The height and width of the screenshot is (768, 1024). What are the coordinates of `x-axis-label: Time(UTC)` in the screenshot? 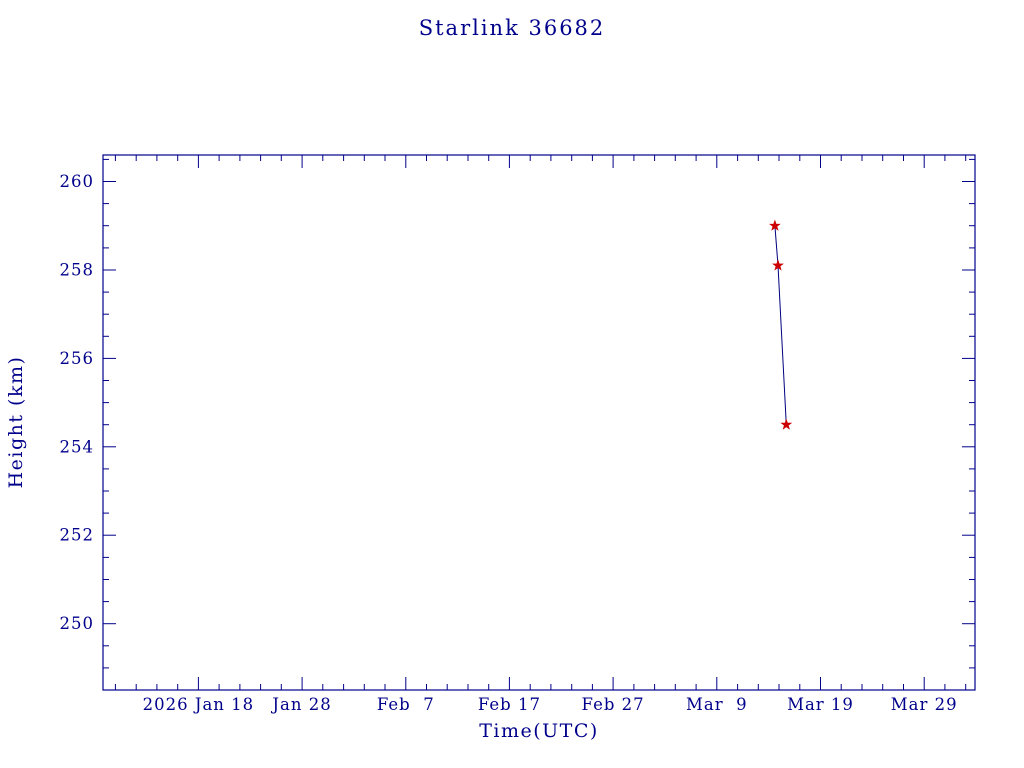 It's located at (539, 731).